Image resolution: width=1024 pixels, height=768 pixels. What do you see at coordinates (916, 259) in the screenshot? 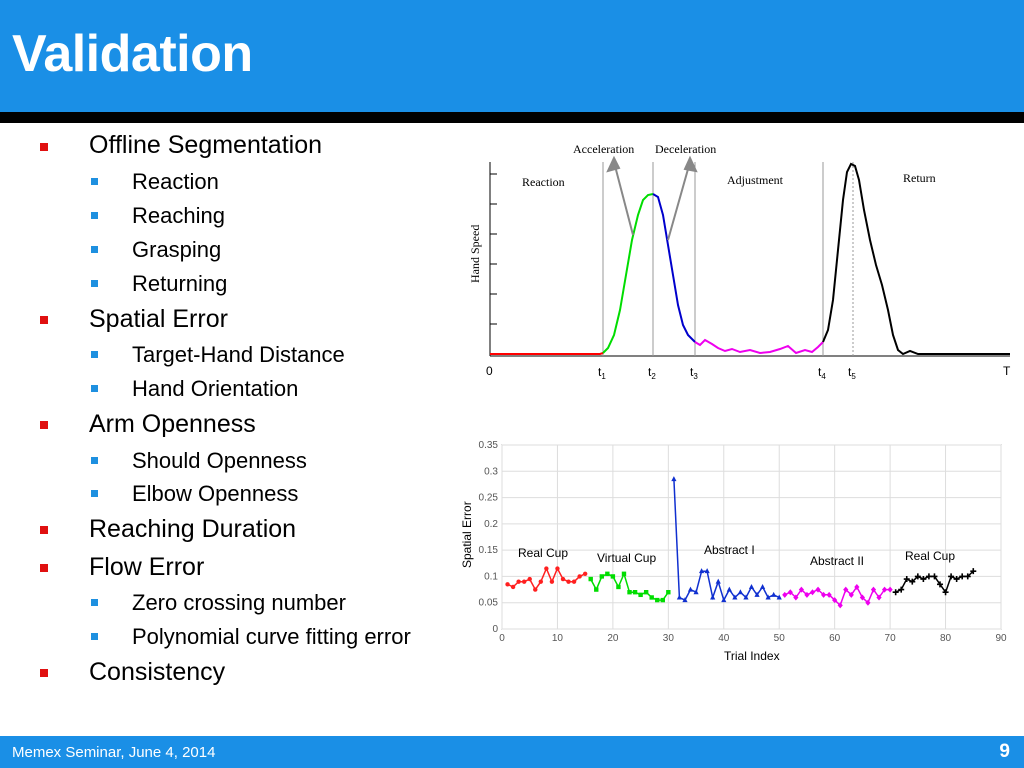
I see `speed-segment-return` at bounding box center [916, 259].